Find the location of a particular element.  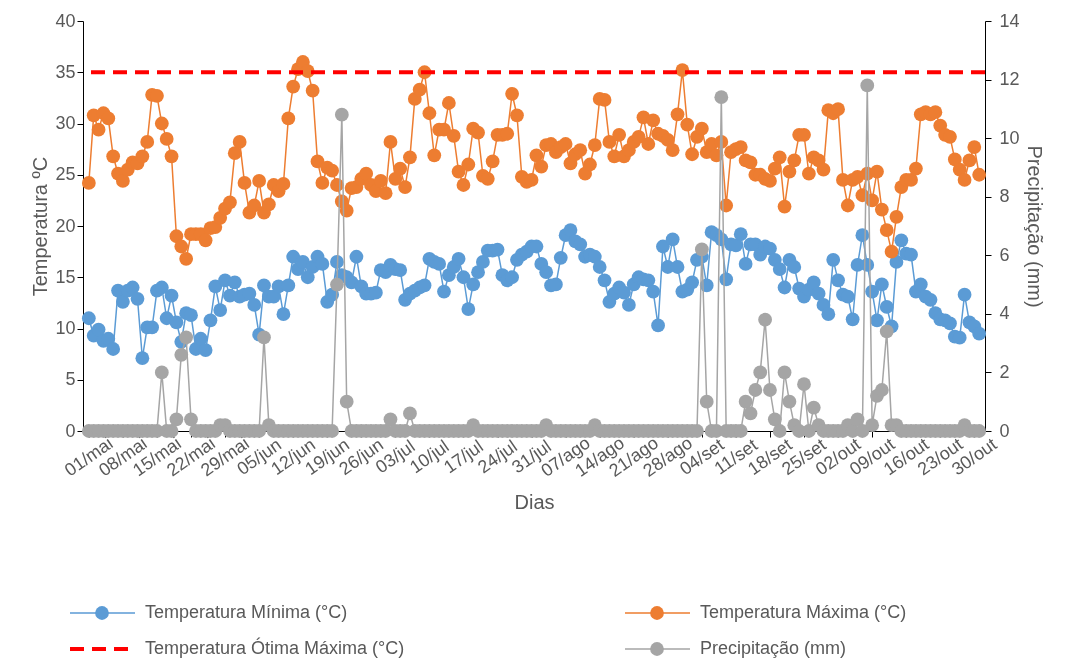

y-tick-label: 35 is located at coordinates (65, 71).